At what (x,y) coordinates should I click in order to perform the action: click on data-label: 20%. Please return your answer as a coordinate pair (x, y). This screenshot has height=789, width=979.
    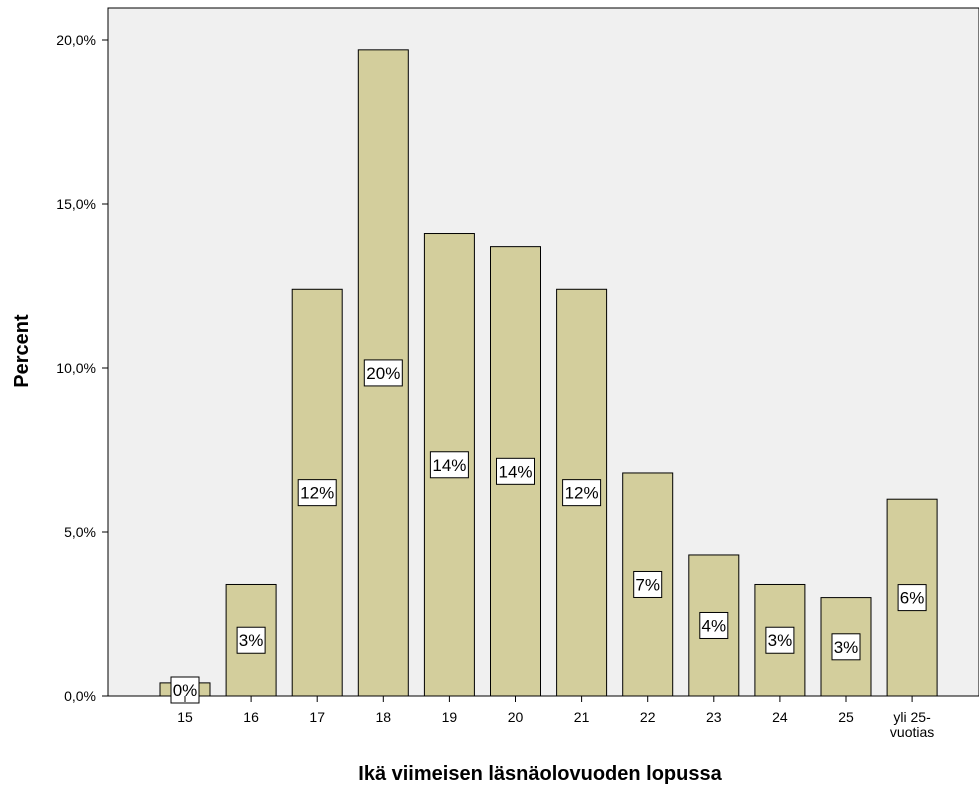
    Looking at the image, I should click on (383, 373).